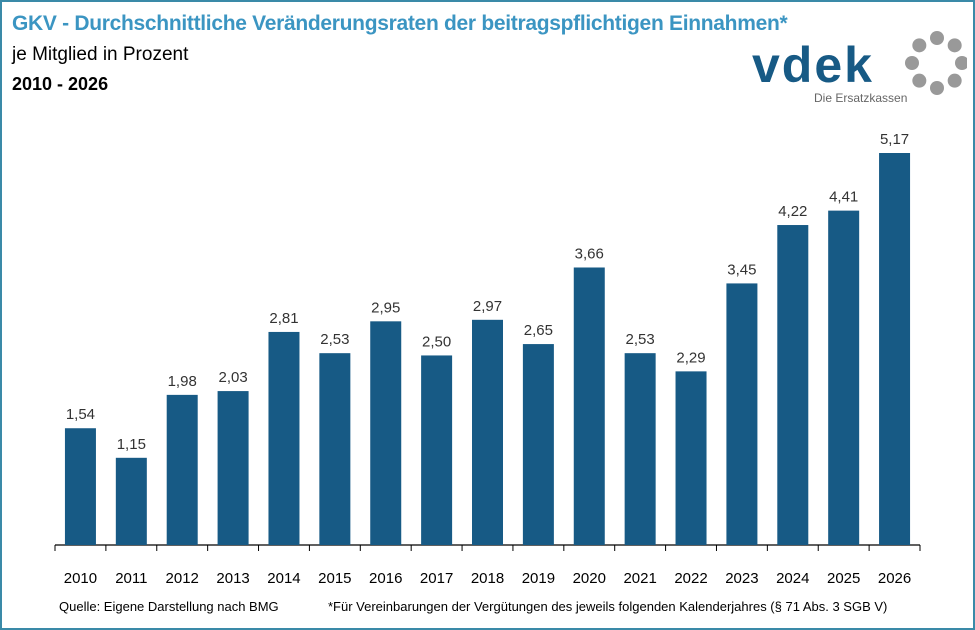  What do you see at coordinates (283, 318) in the screenshot?
I see `data-label-2014: 2,81` at bounding box center [283, 318].